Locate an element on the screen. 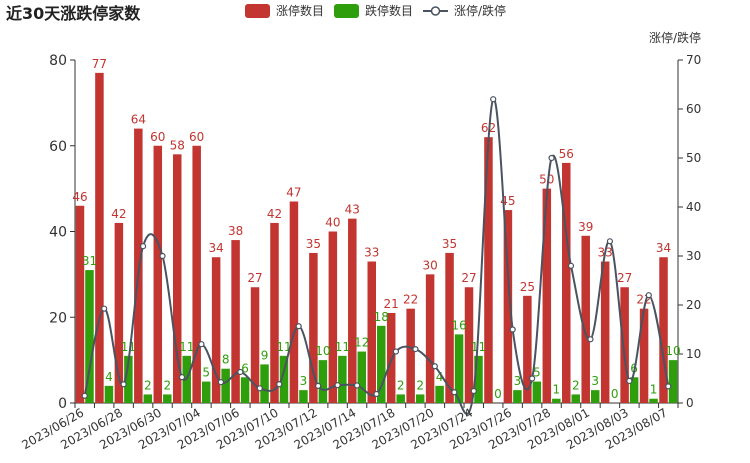 The width and height of the screenshot is (750, 463). right-axis-tick-label: 70 is located at coordinates (693, 60).